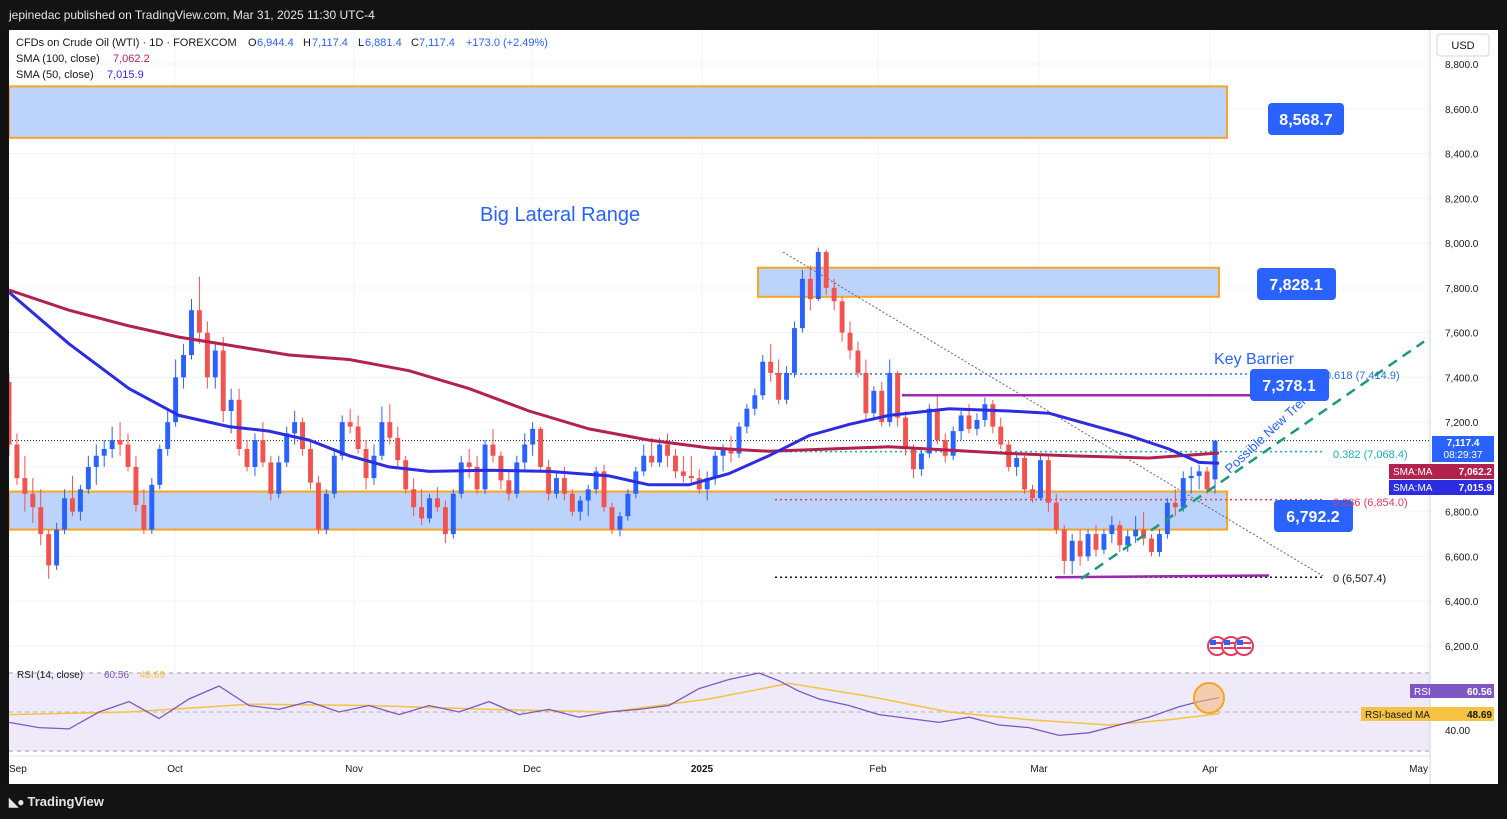 The height and width of the screenshot is (819, 1507). What do you see at coordinates (1479, 715) in the screenshot?
I see `rsi-ma-tag-value: 48.69` at bounding box center [1479, 715].